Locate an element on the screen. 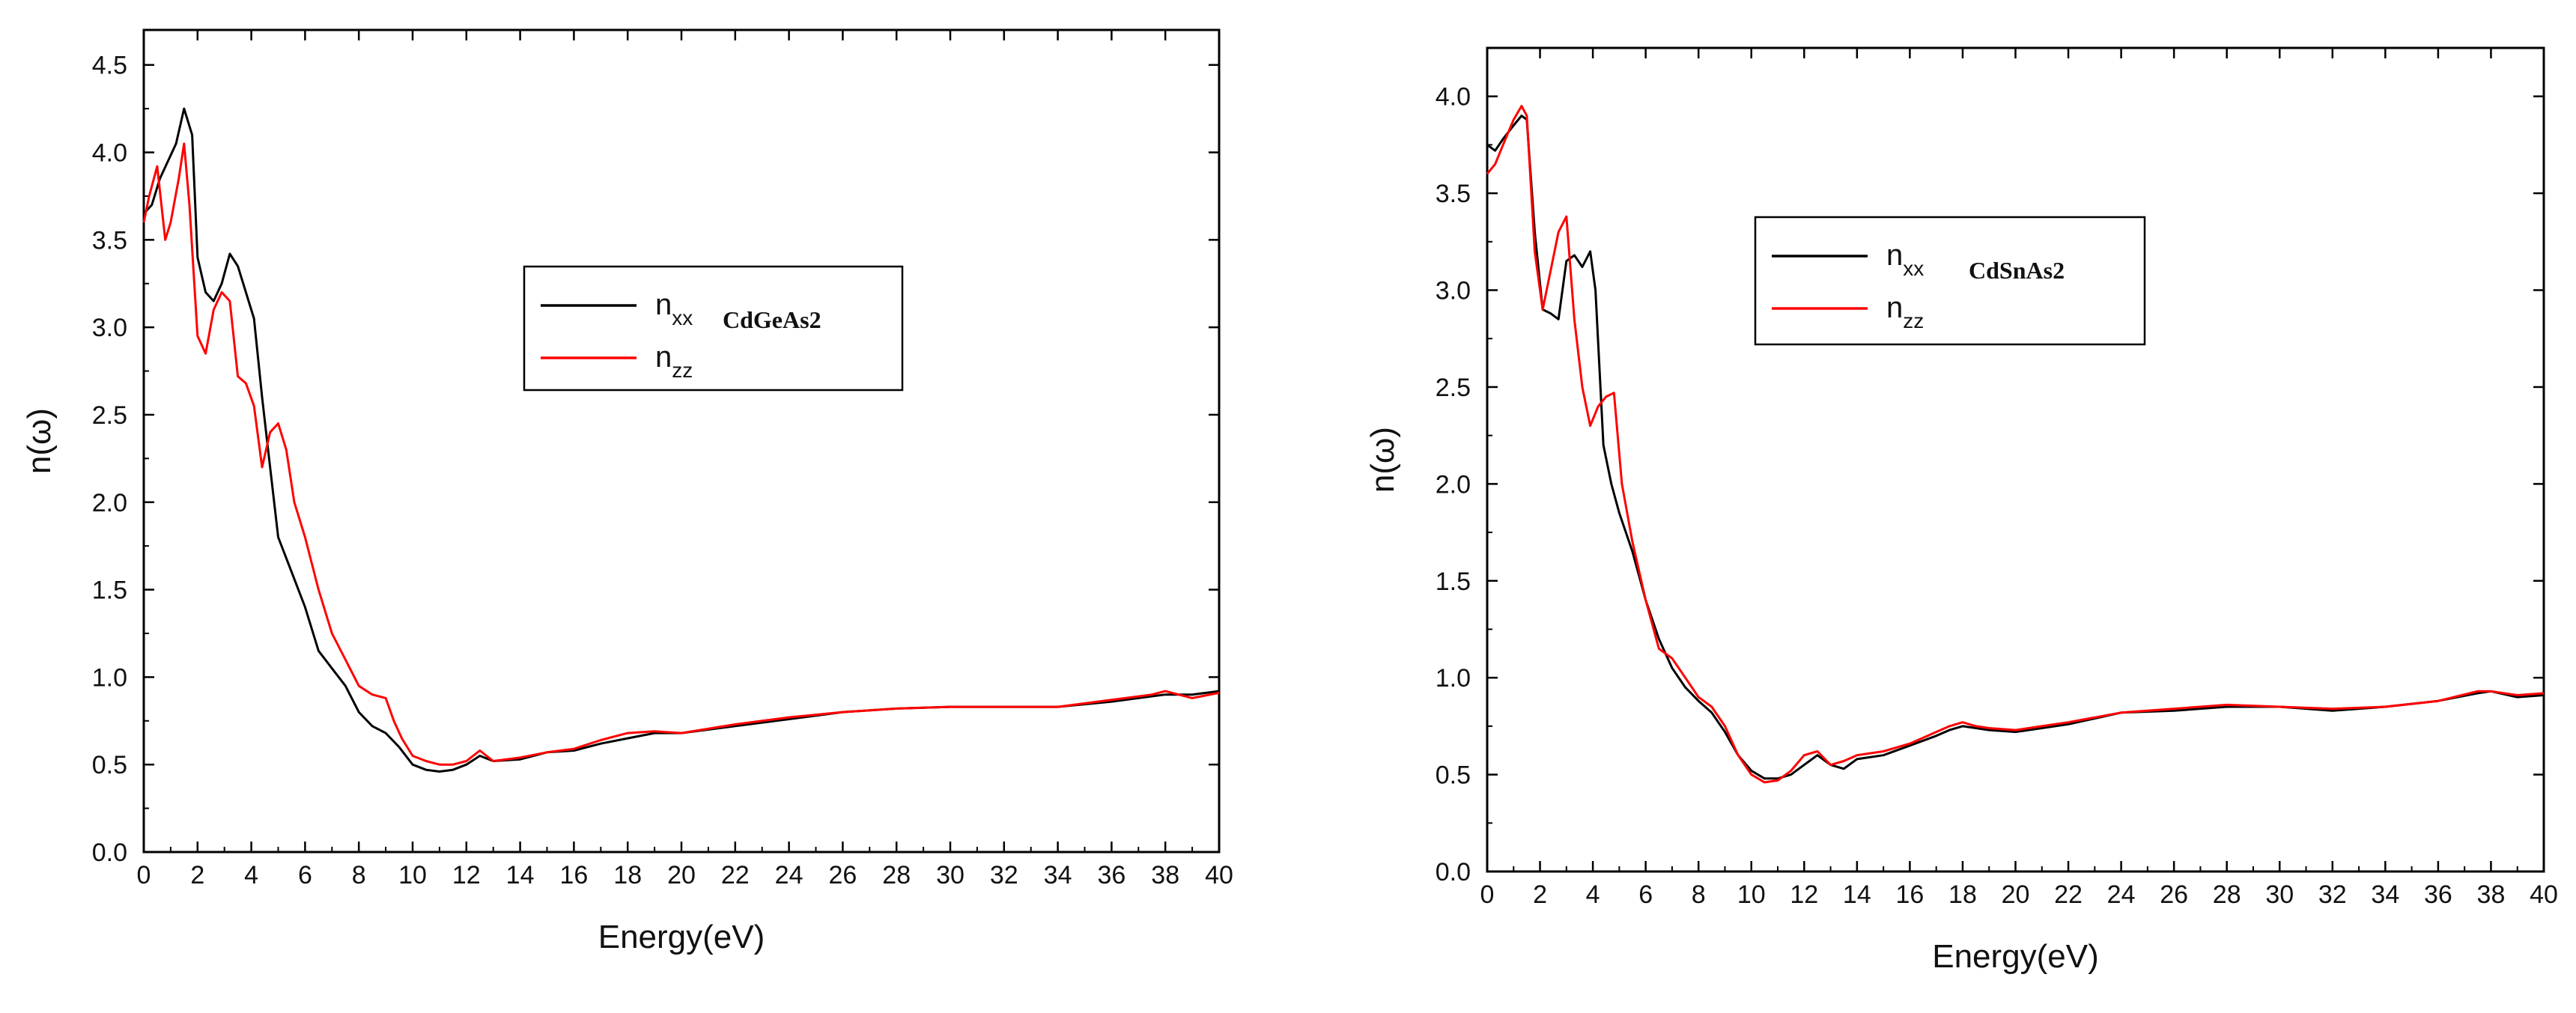 This screenshot has height=1013, width=2576. legend-material-label: CdGeAs2 is located at coordinates (772, 319).